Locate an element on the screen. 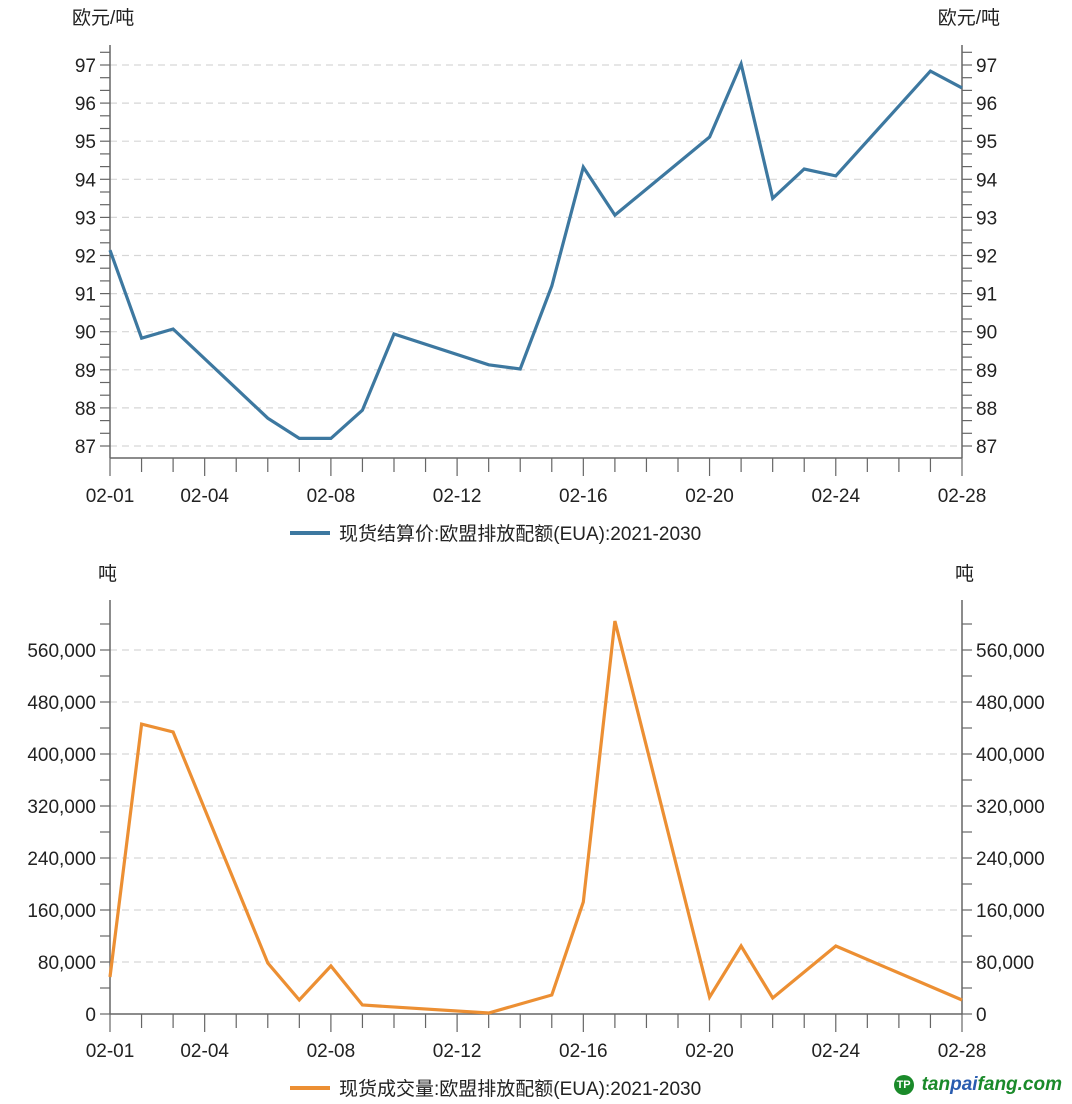 Image resolution: width=1072 pixels, height=1104 pixels. y-unit-right: 吨 is located at coordinates (964, 574).